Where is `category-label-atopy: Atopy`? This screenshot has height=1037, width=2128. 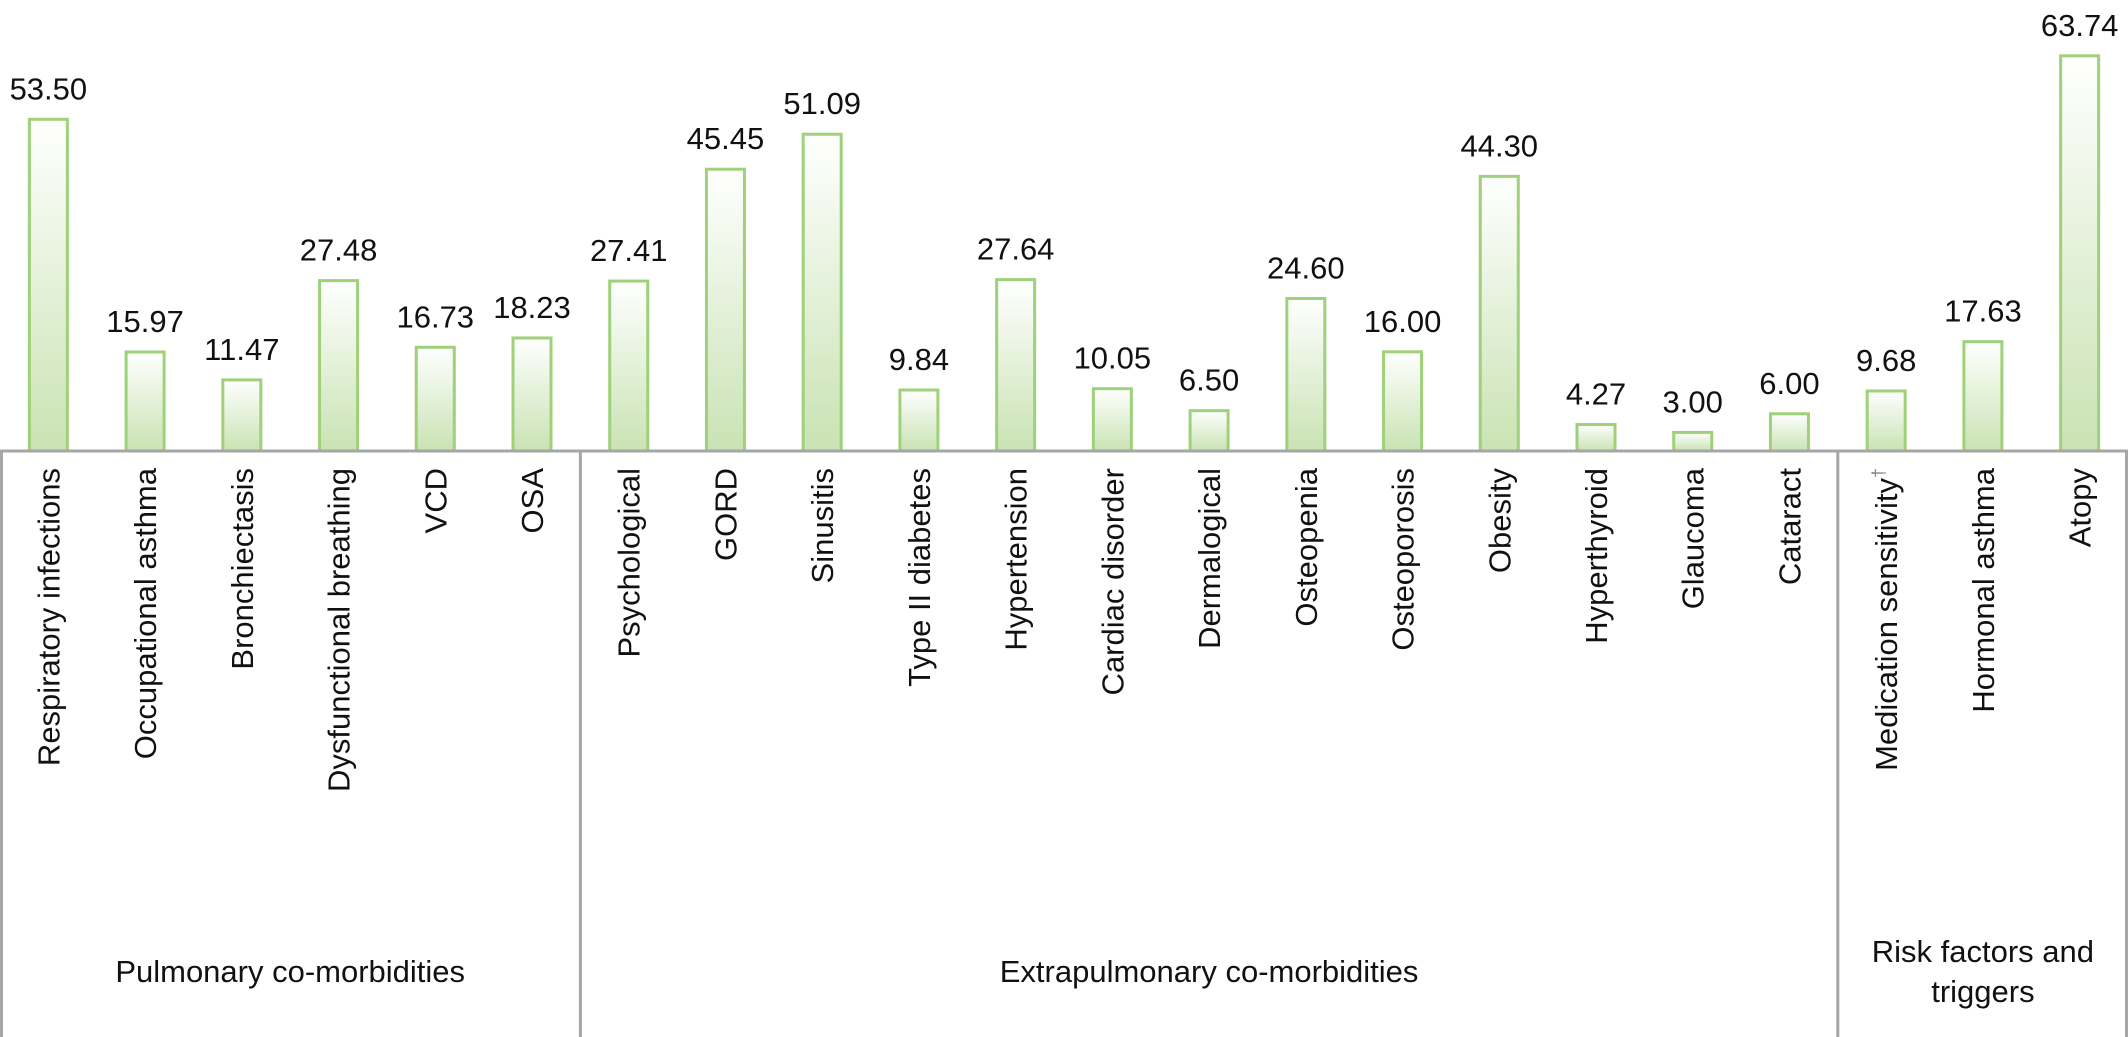
category-label-atopy: Atopy is located at coordinates (2080, 508).